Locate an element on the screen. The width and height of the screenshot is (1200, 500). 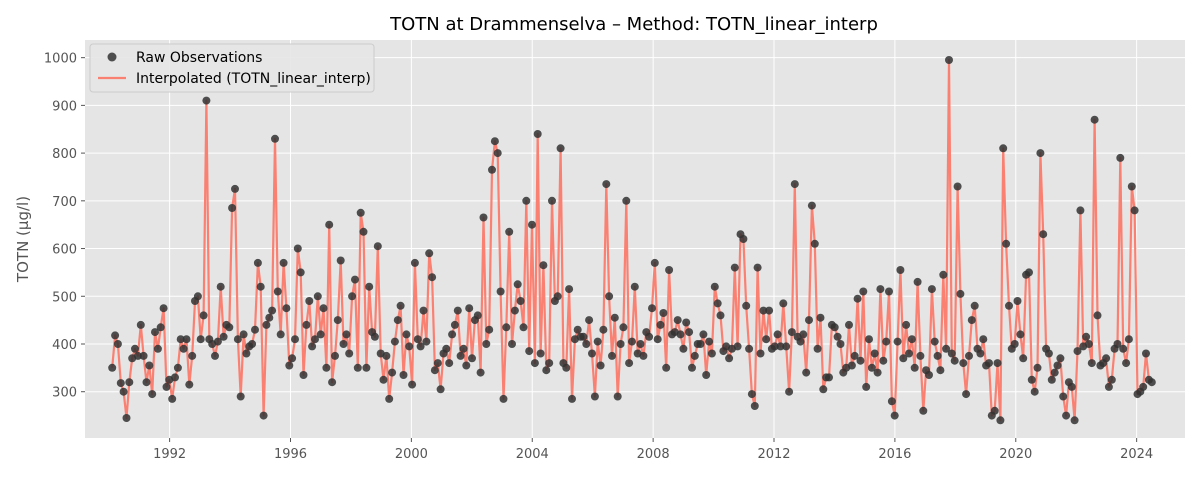
y-tick-label: 500 is located at coordinates (64, 297).